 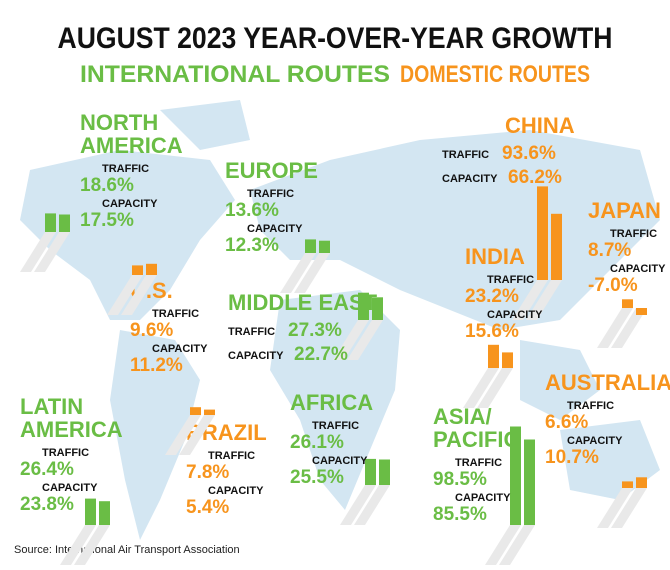 What do you see at coordinates (624, 210) in the screenshot?
I see `region-name: JAPAN` at bounding box center [624, 210].